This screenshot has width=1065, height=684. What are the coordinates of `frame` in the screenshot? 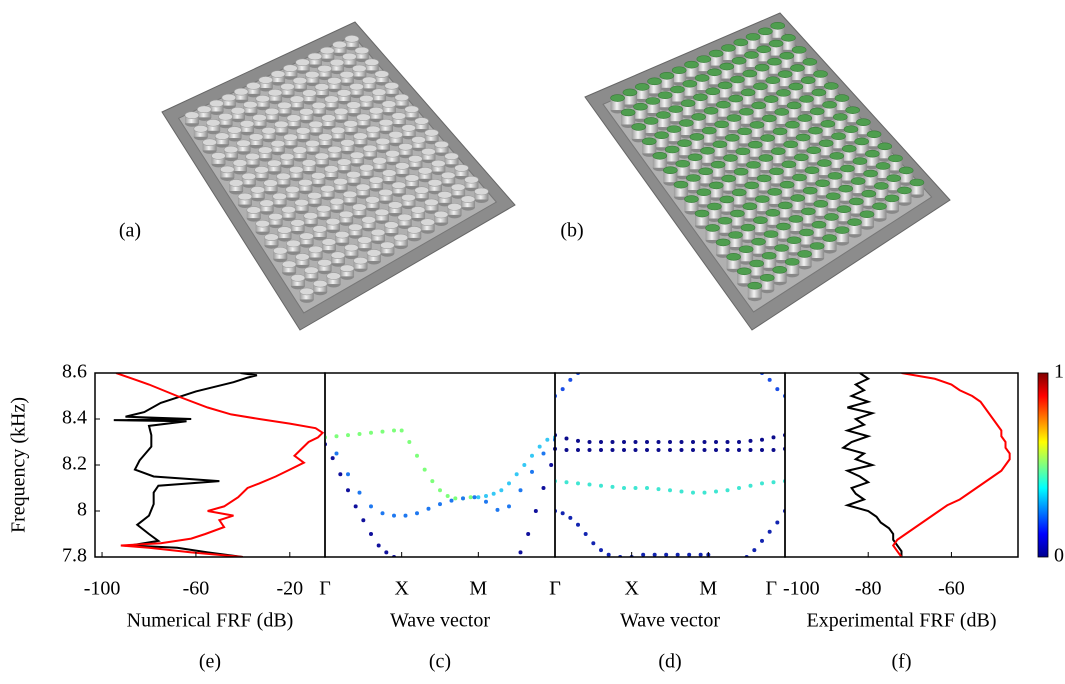 It's located at (210, 465).